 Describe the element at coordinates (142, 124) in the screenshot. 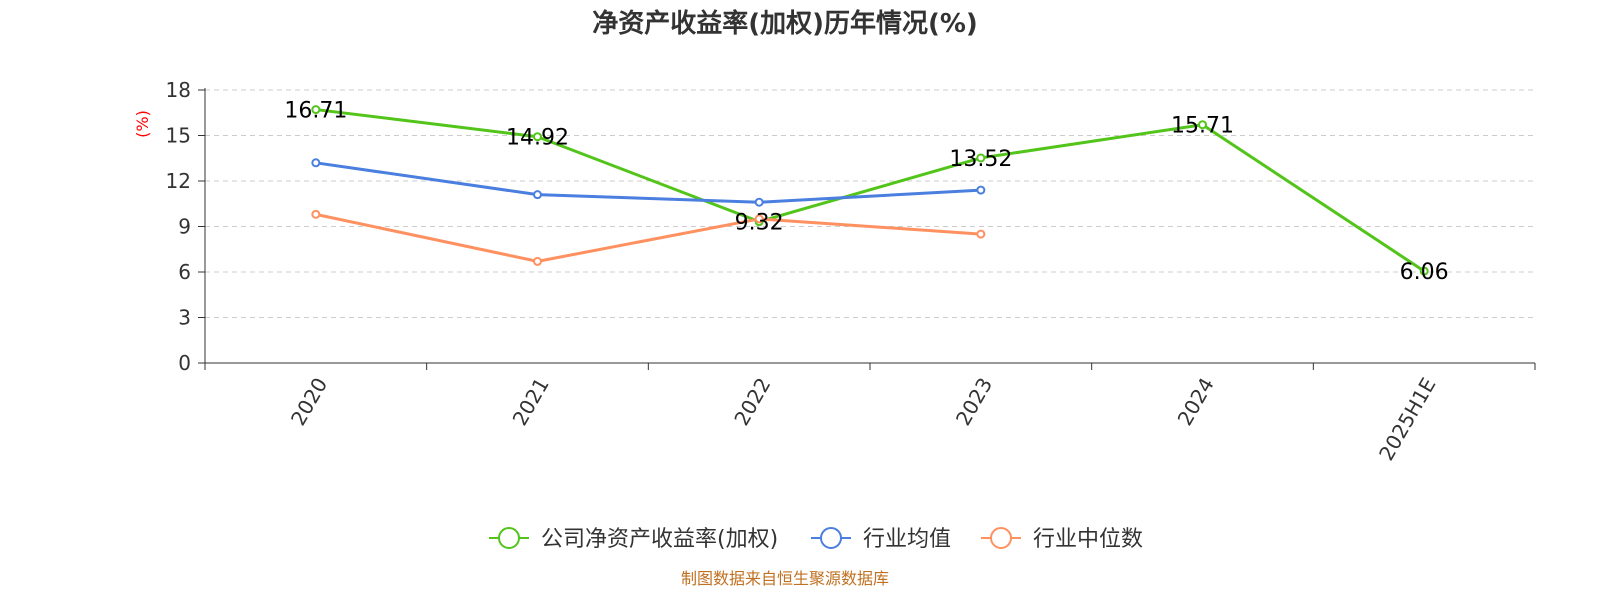

I see `y-axis-label: (%)` at that location.